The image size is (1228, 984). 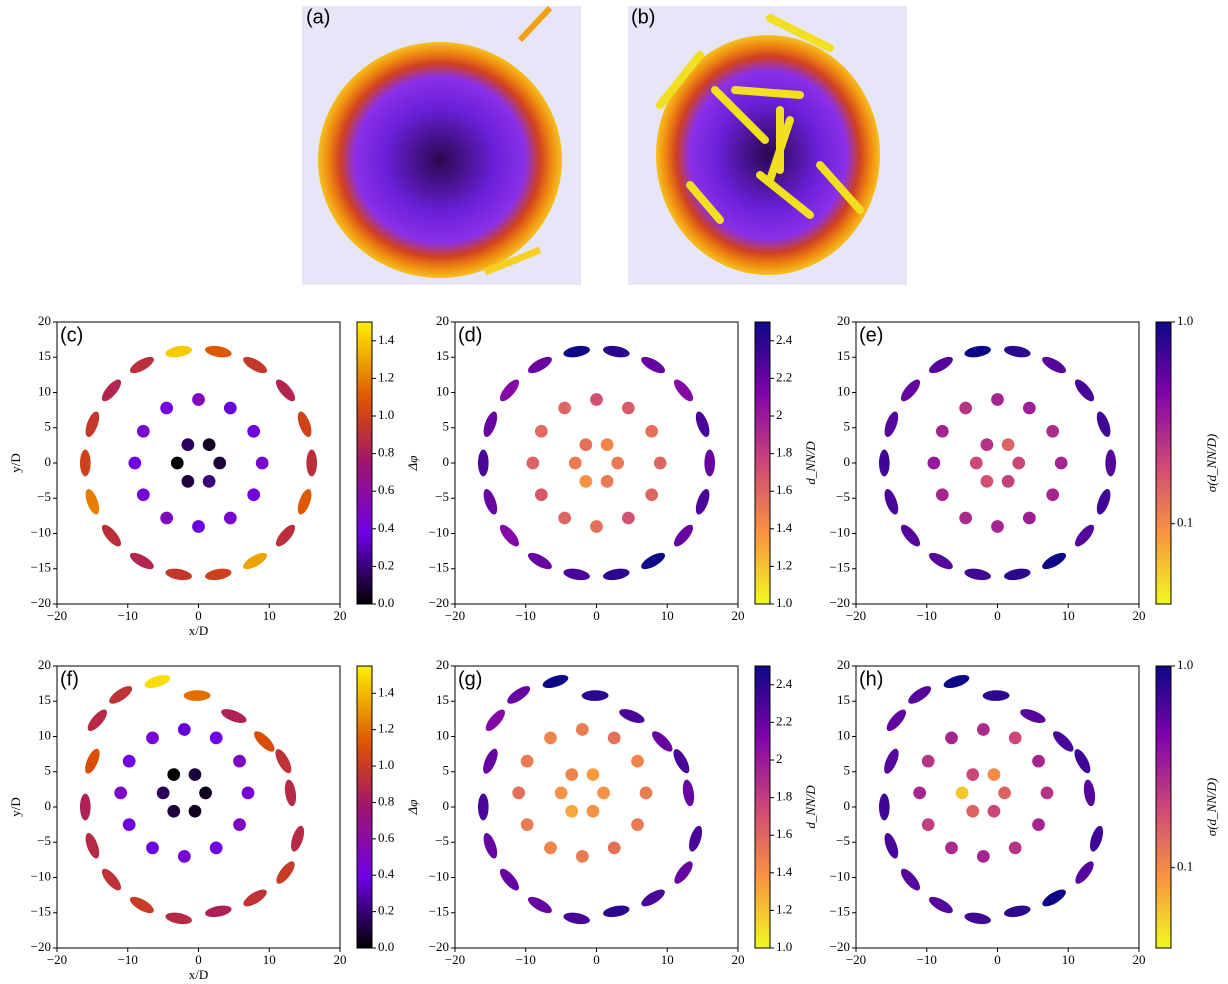 What do you see at coordinates (784, 683) in the screenshot?
I see `colorbar-tick-label: 2.4` at bounding box center [784, 683].